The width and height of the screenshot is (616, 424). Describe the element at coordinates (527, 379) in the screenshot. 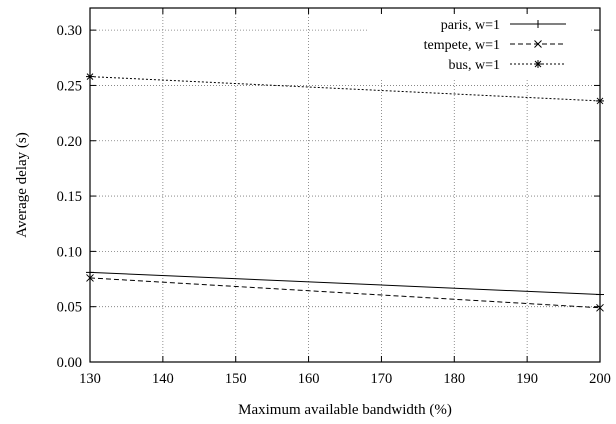

I see `x-tick-label: 190` at that location.